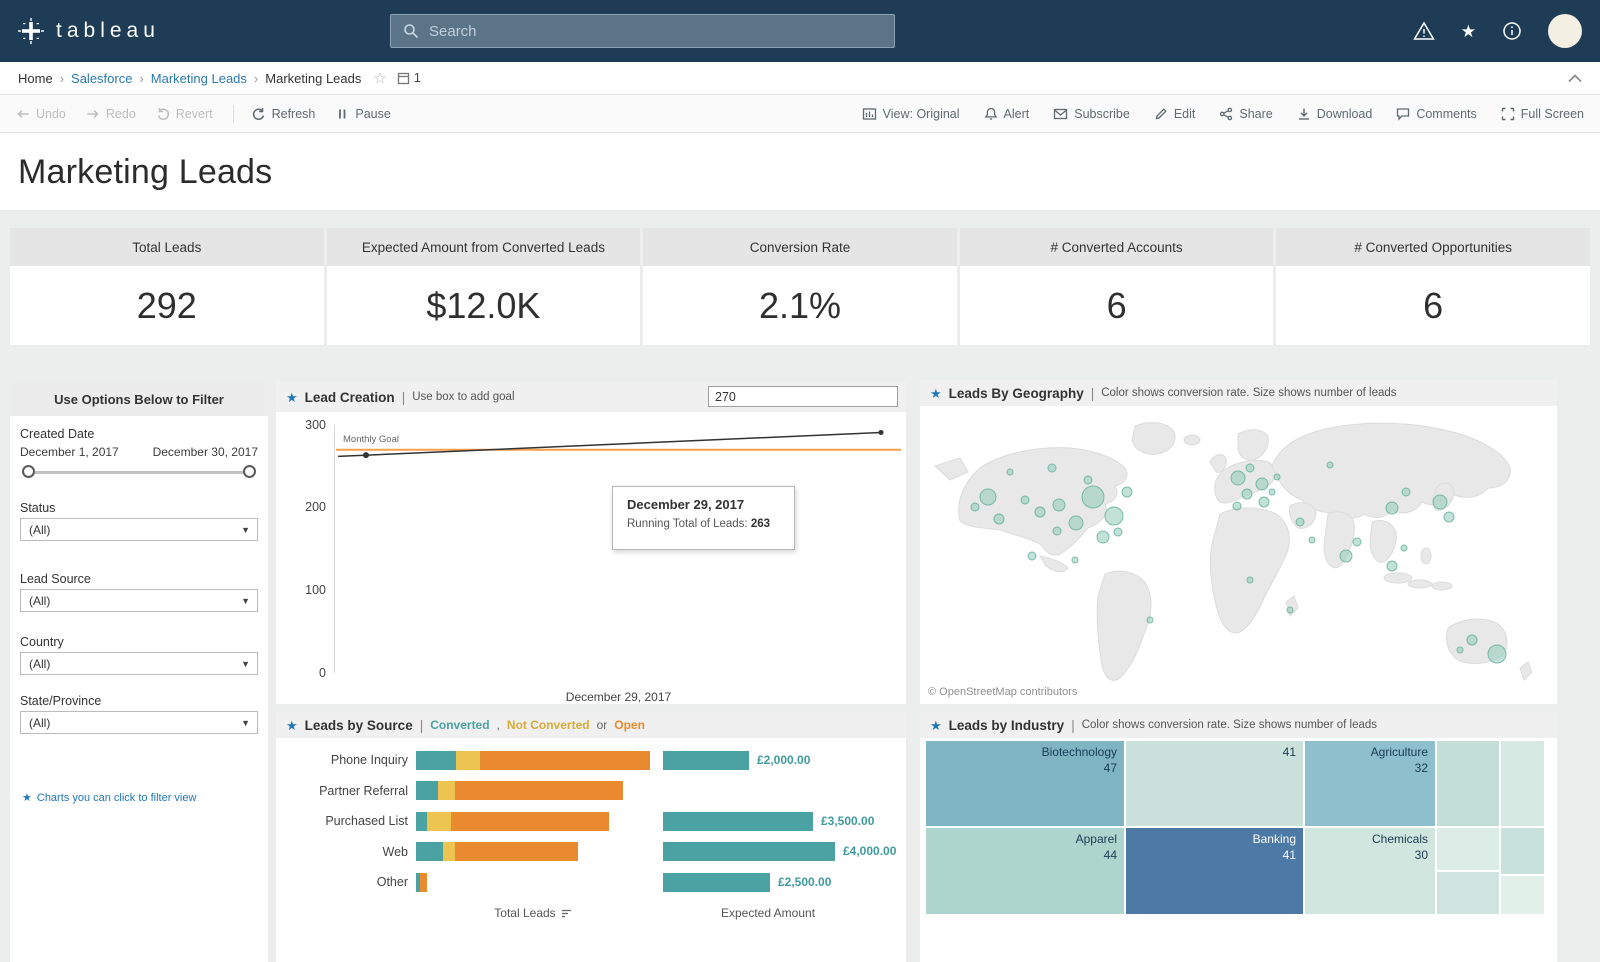  I want to click on info-icon, so click(1512, 31).